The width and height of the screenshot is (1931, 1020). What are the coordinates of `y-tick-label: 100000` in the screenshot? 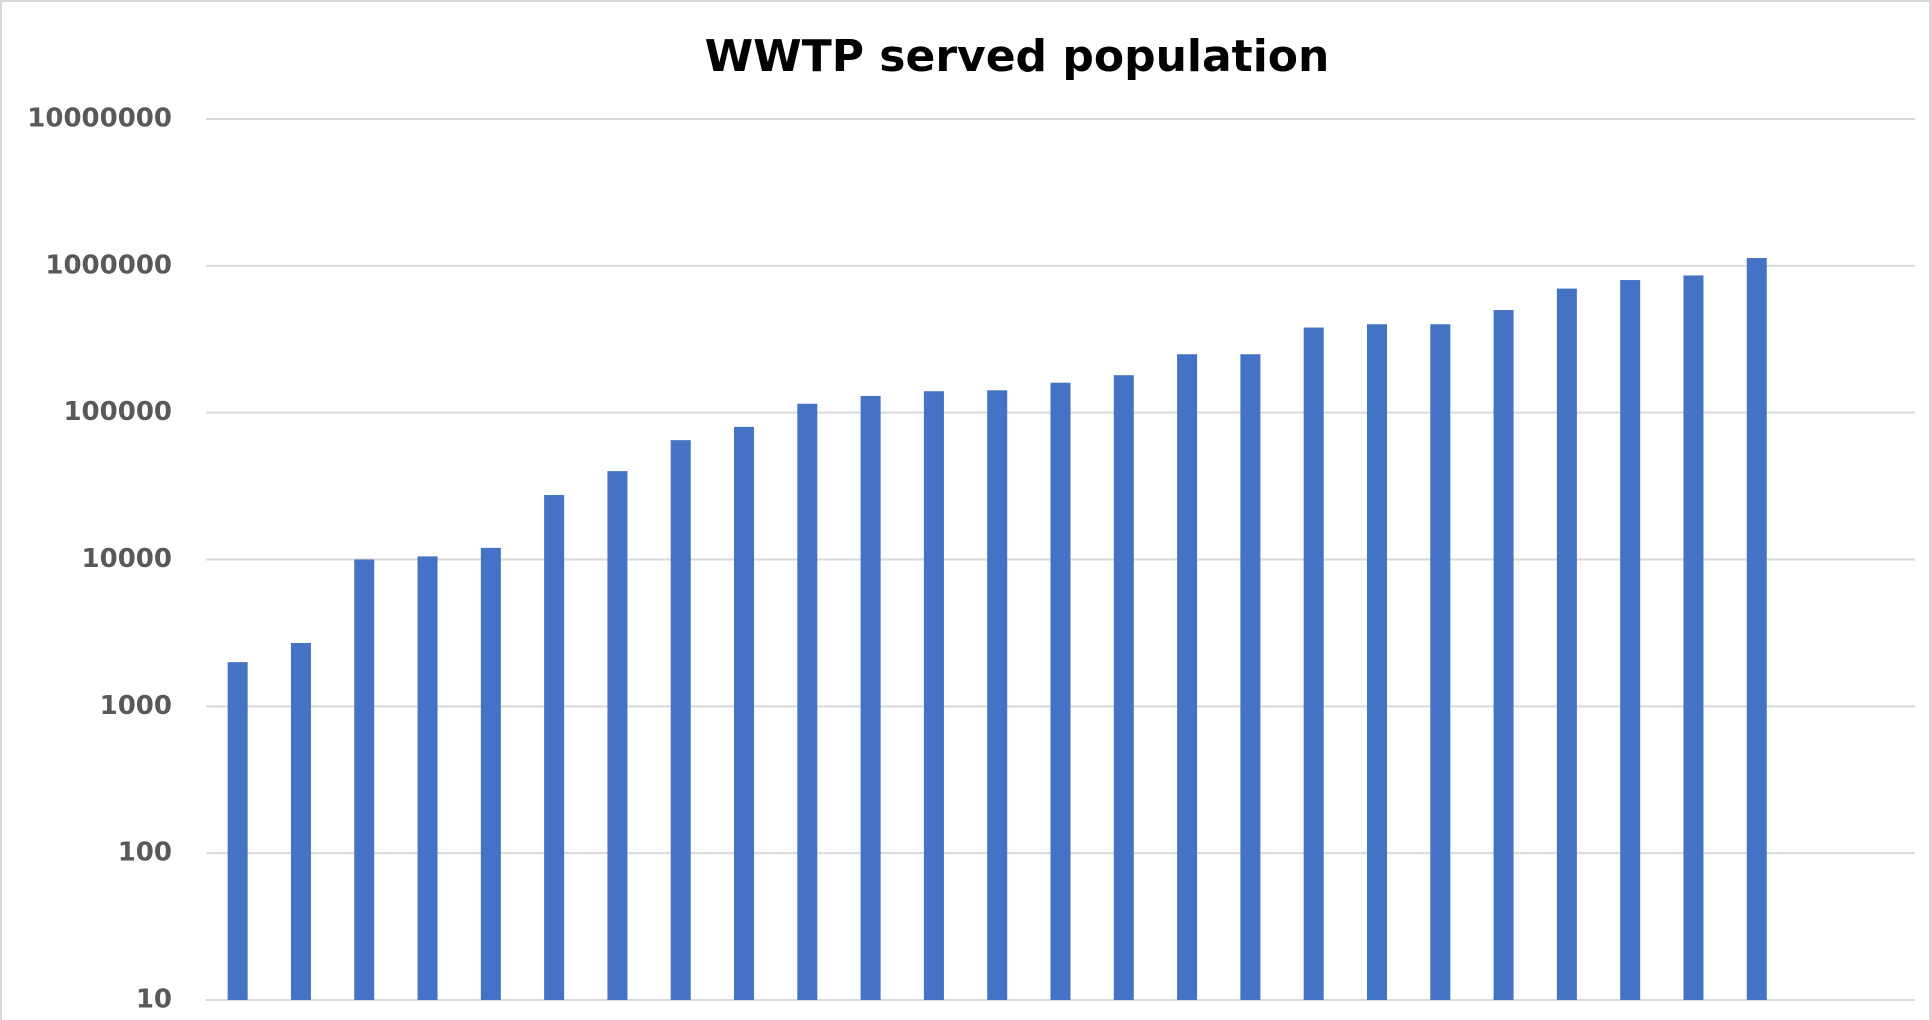 It's located at (117, 412).